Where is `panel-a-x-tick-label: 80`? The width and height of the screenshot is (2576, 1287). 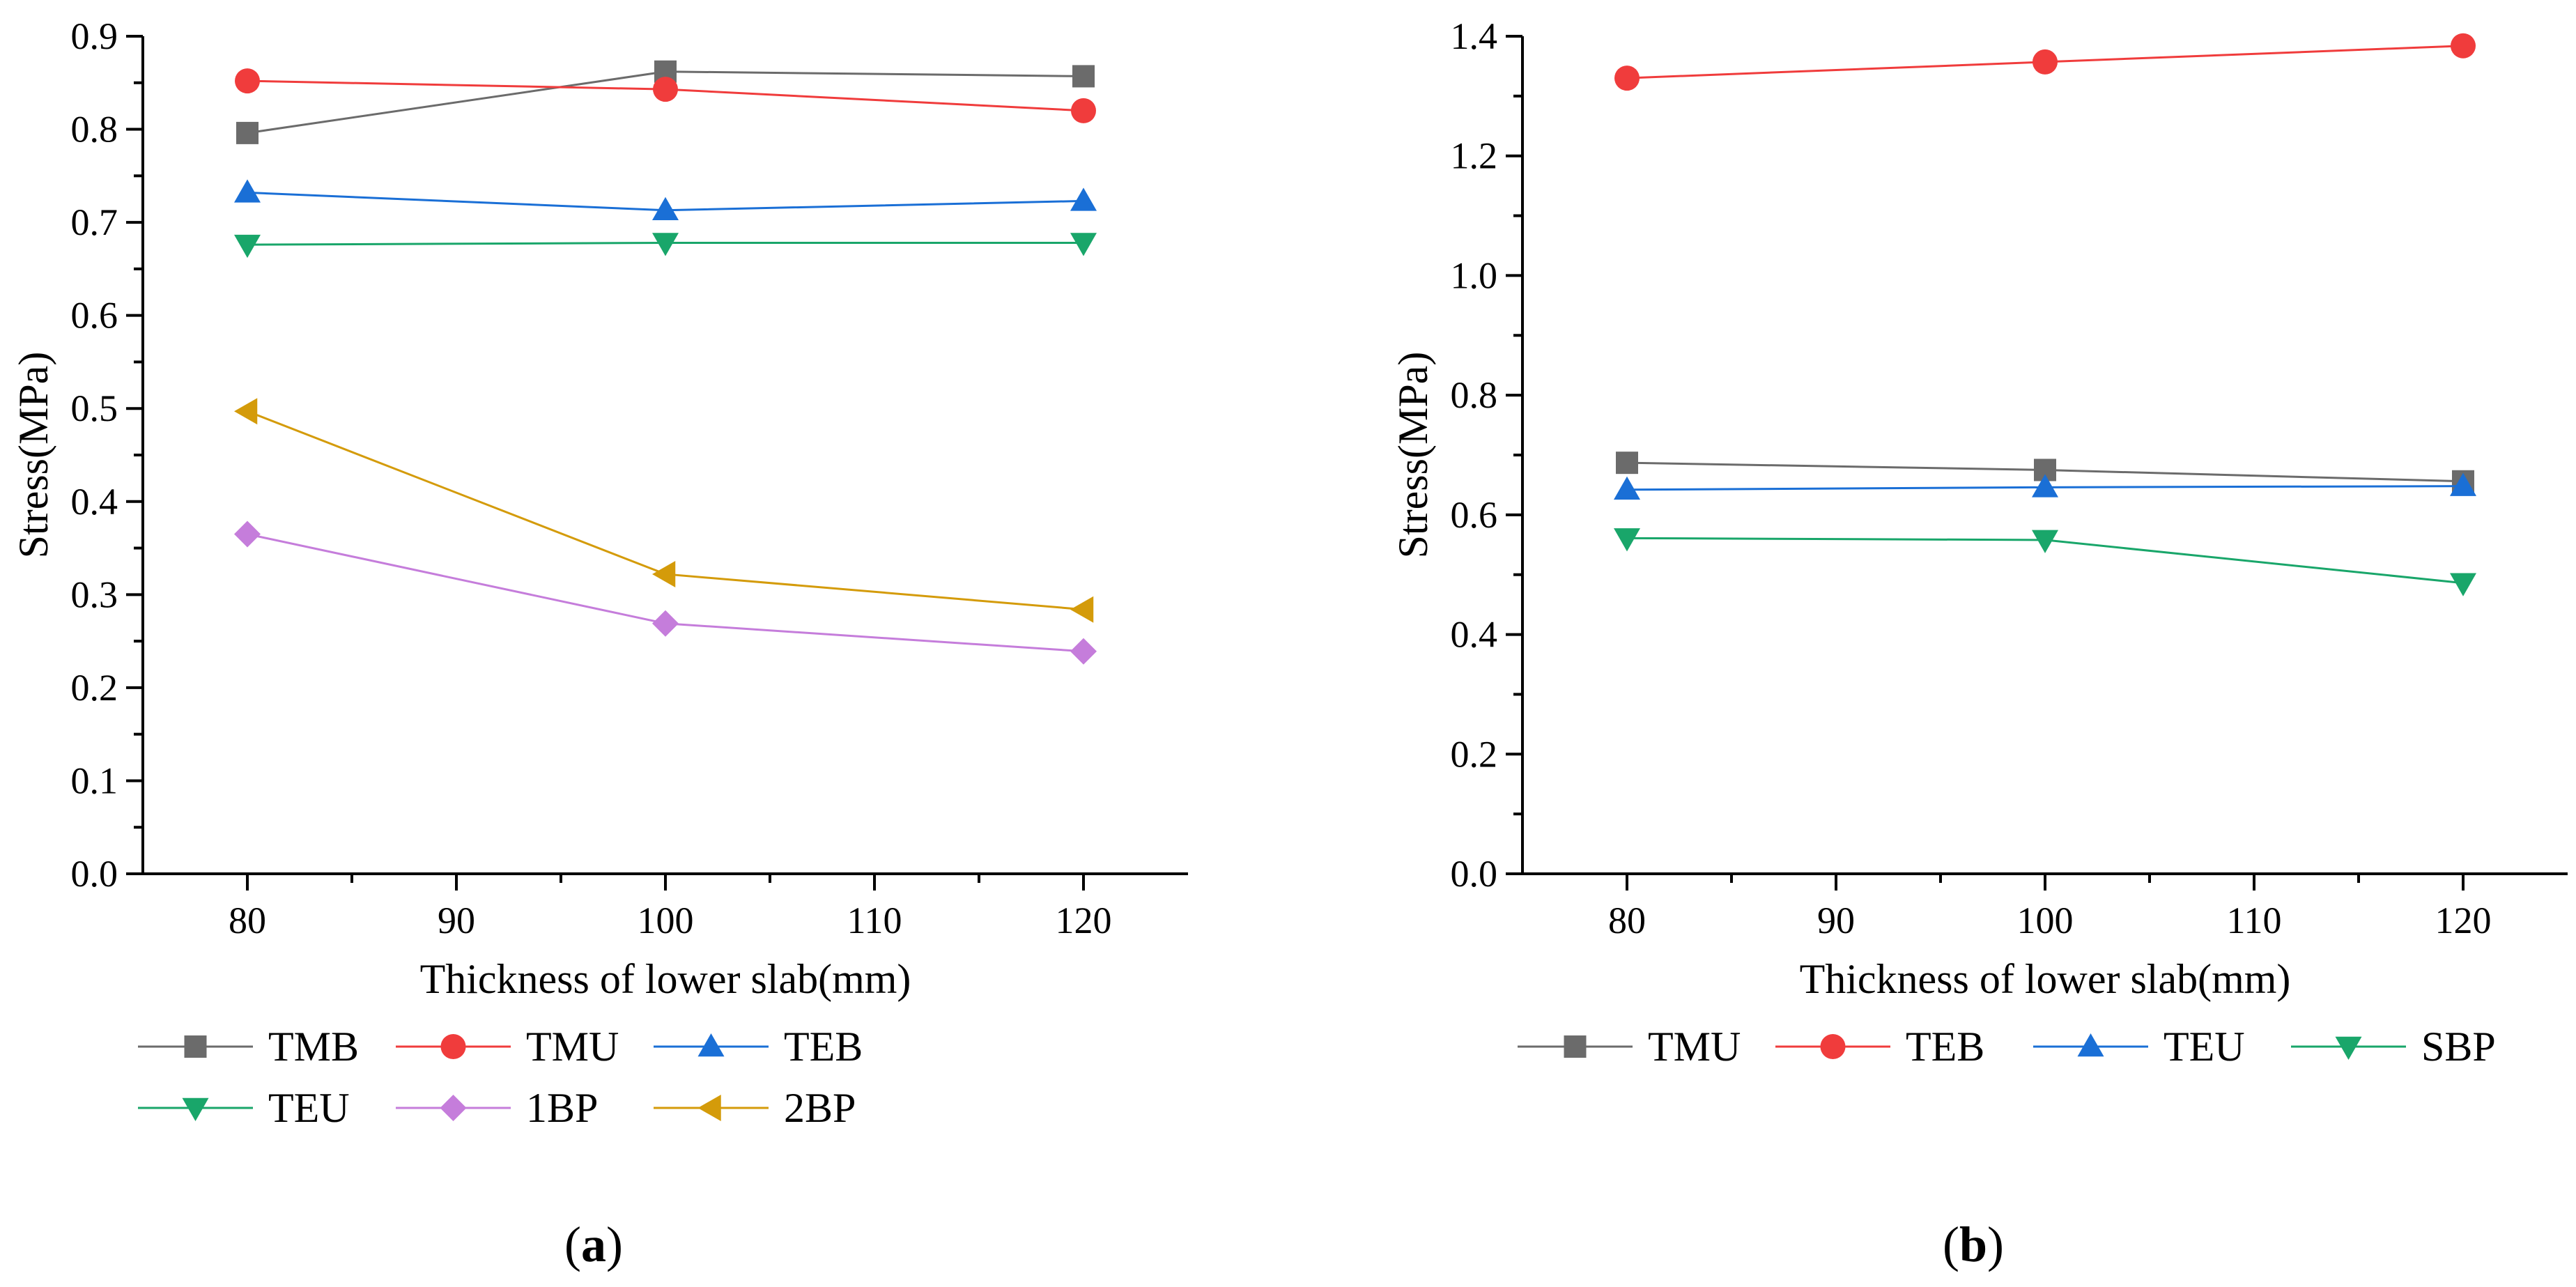 panel-a-x-tick-label: 80 is located at coordinates (248, 920).